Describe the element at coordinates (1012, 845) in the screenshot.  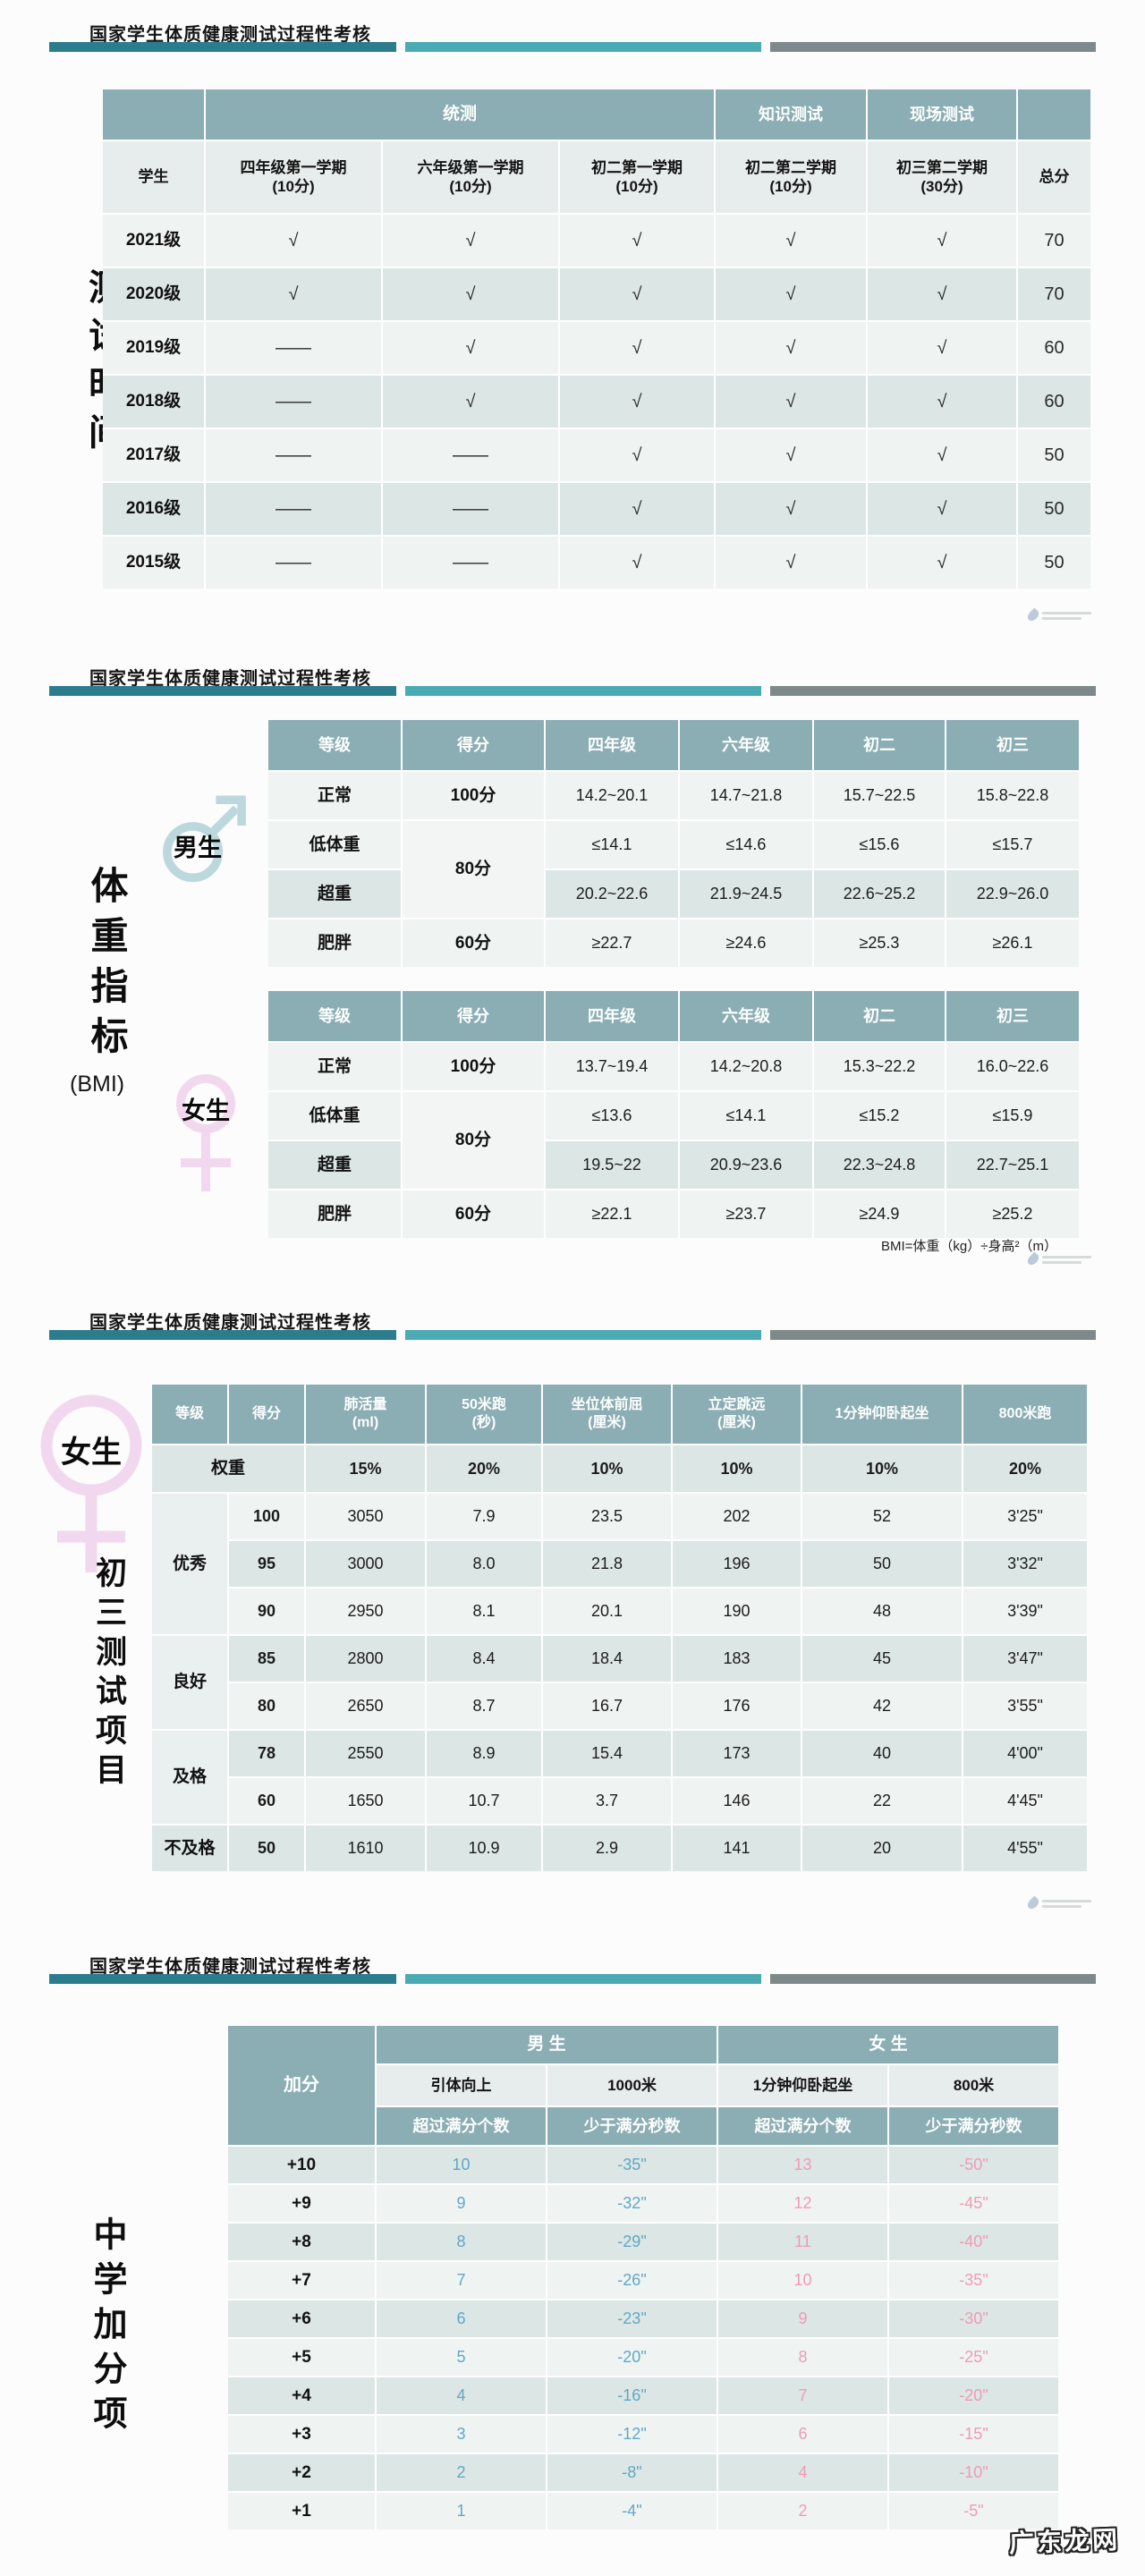
I see `cell: ≤15.7` at that location.